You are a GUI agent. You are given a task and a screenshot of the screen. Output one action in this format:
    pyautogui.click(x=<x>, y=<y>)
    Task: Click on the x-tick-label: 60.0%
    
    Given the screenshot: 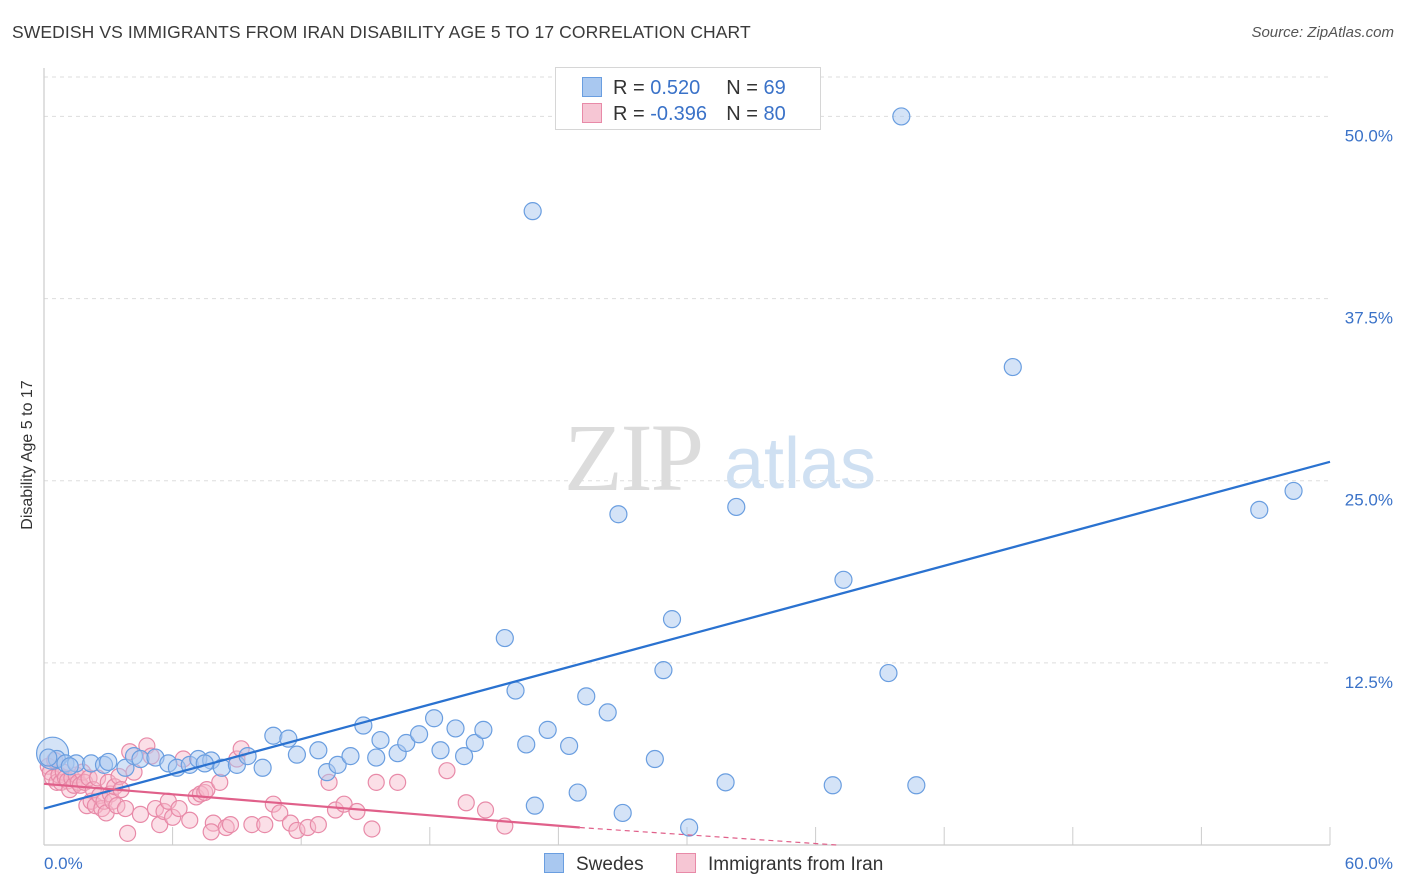 What is the action you would take?
    pyautogui.click(x=1369, y=863)
    